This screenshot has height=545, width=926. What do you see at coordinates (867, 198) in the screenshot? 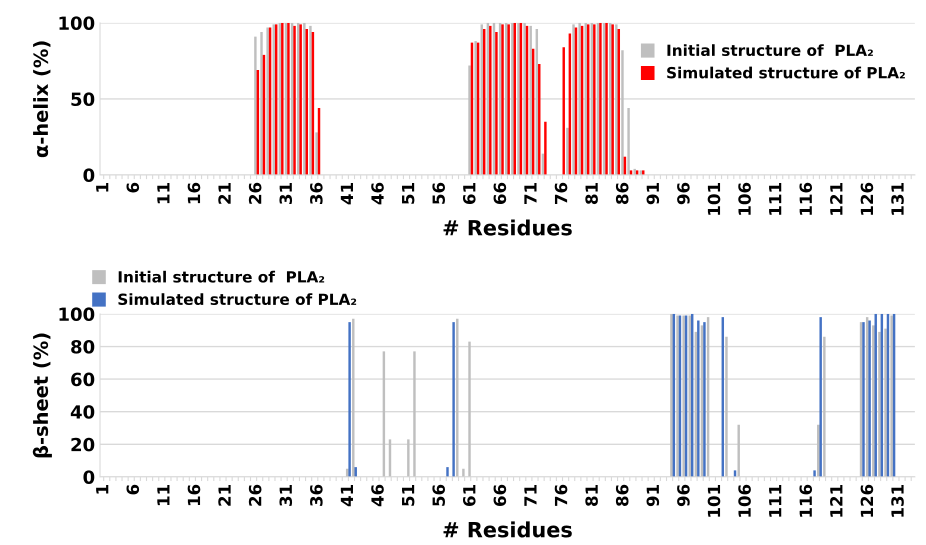
I see `x-tick-label: 126` at bounding box center [867, 198].